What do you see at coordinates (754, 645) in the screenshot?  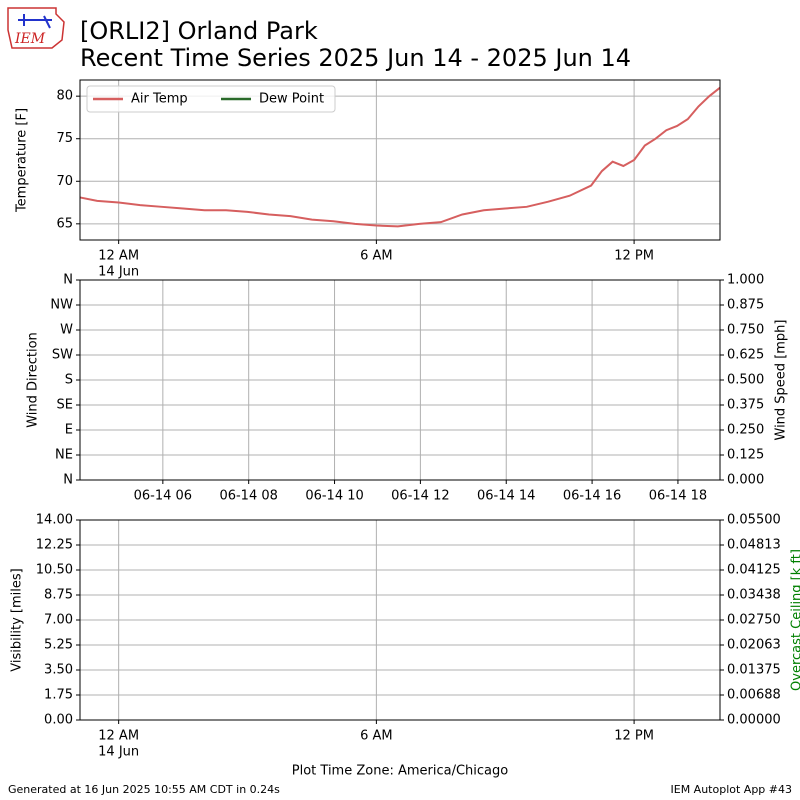 I see `y2-tick-label: 0.02063` at bounding box center [754, 645].